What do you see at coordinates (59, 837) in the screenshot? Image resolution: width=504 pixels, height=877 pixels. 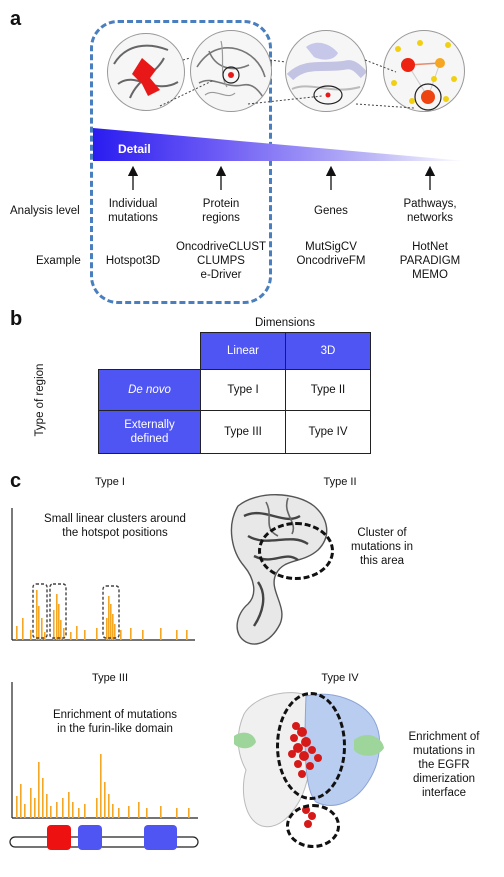 I see `domain-furin-like-red` at bounding box center [59, 837].